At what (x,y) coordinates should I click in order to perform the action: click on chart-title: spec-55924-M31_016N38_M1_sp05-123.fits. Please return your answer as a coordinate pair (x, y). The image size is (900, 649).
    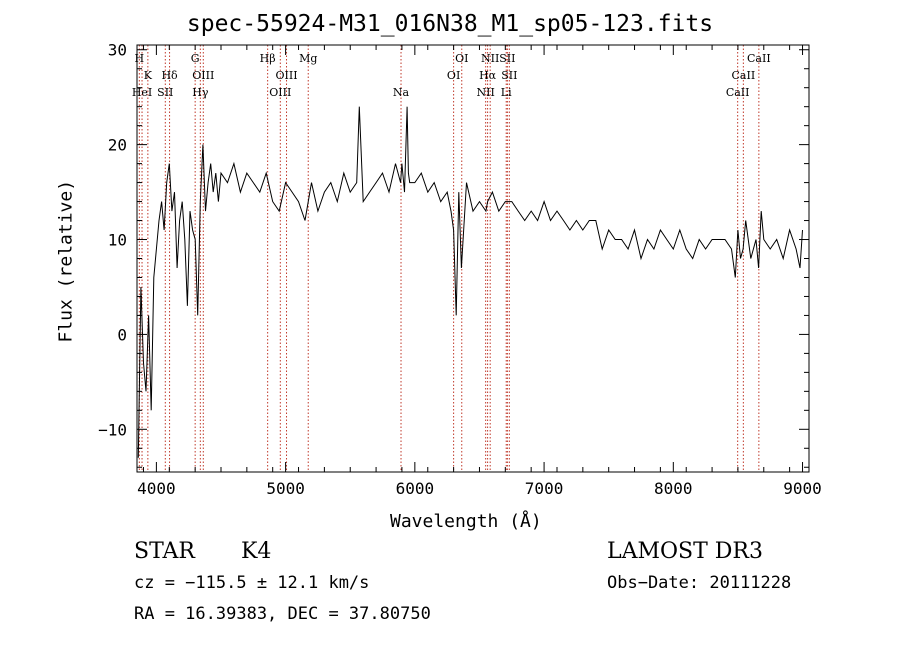
    Looking at the image, I should click on (450, 24).